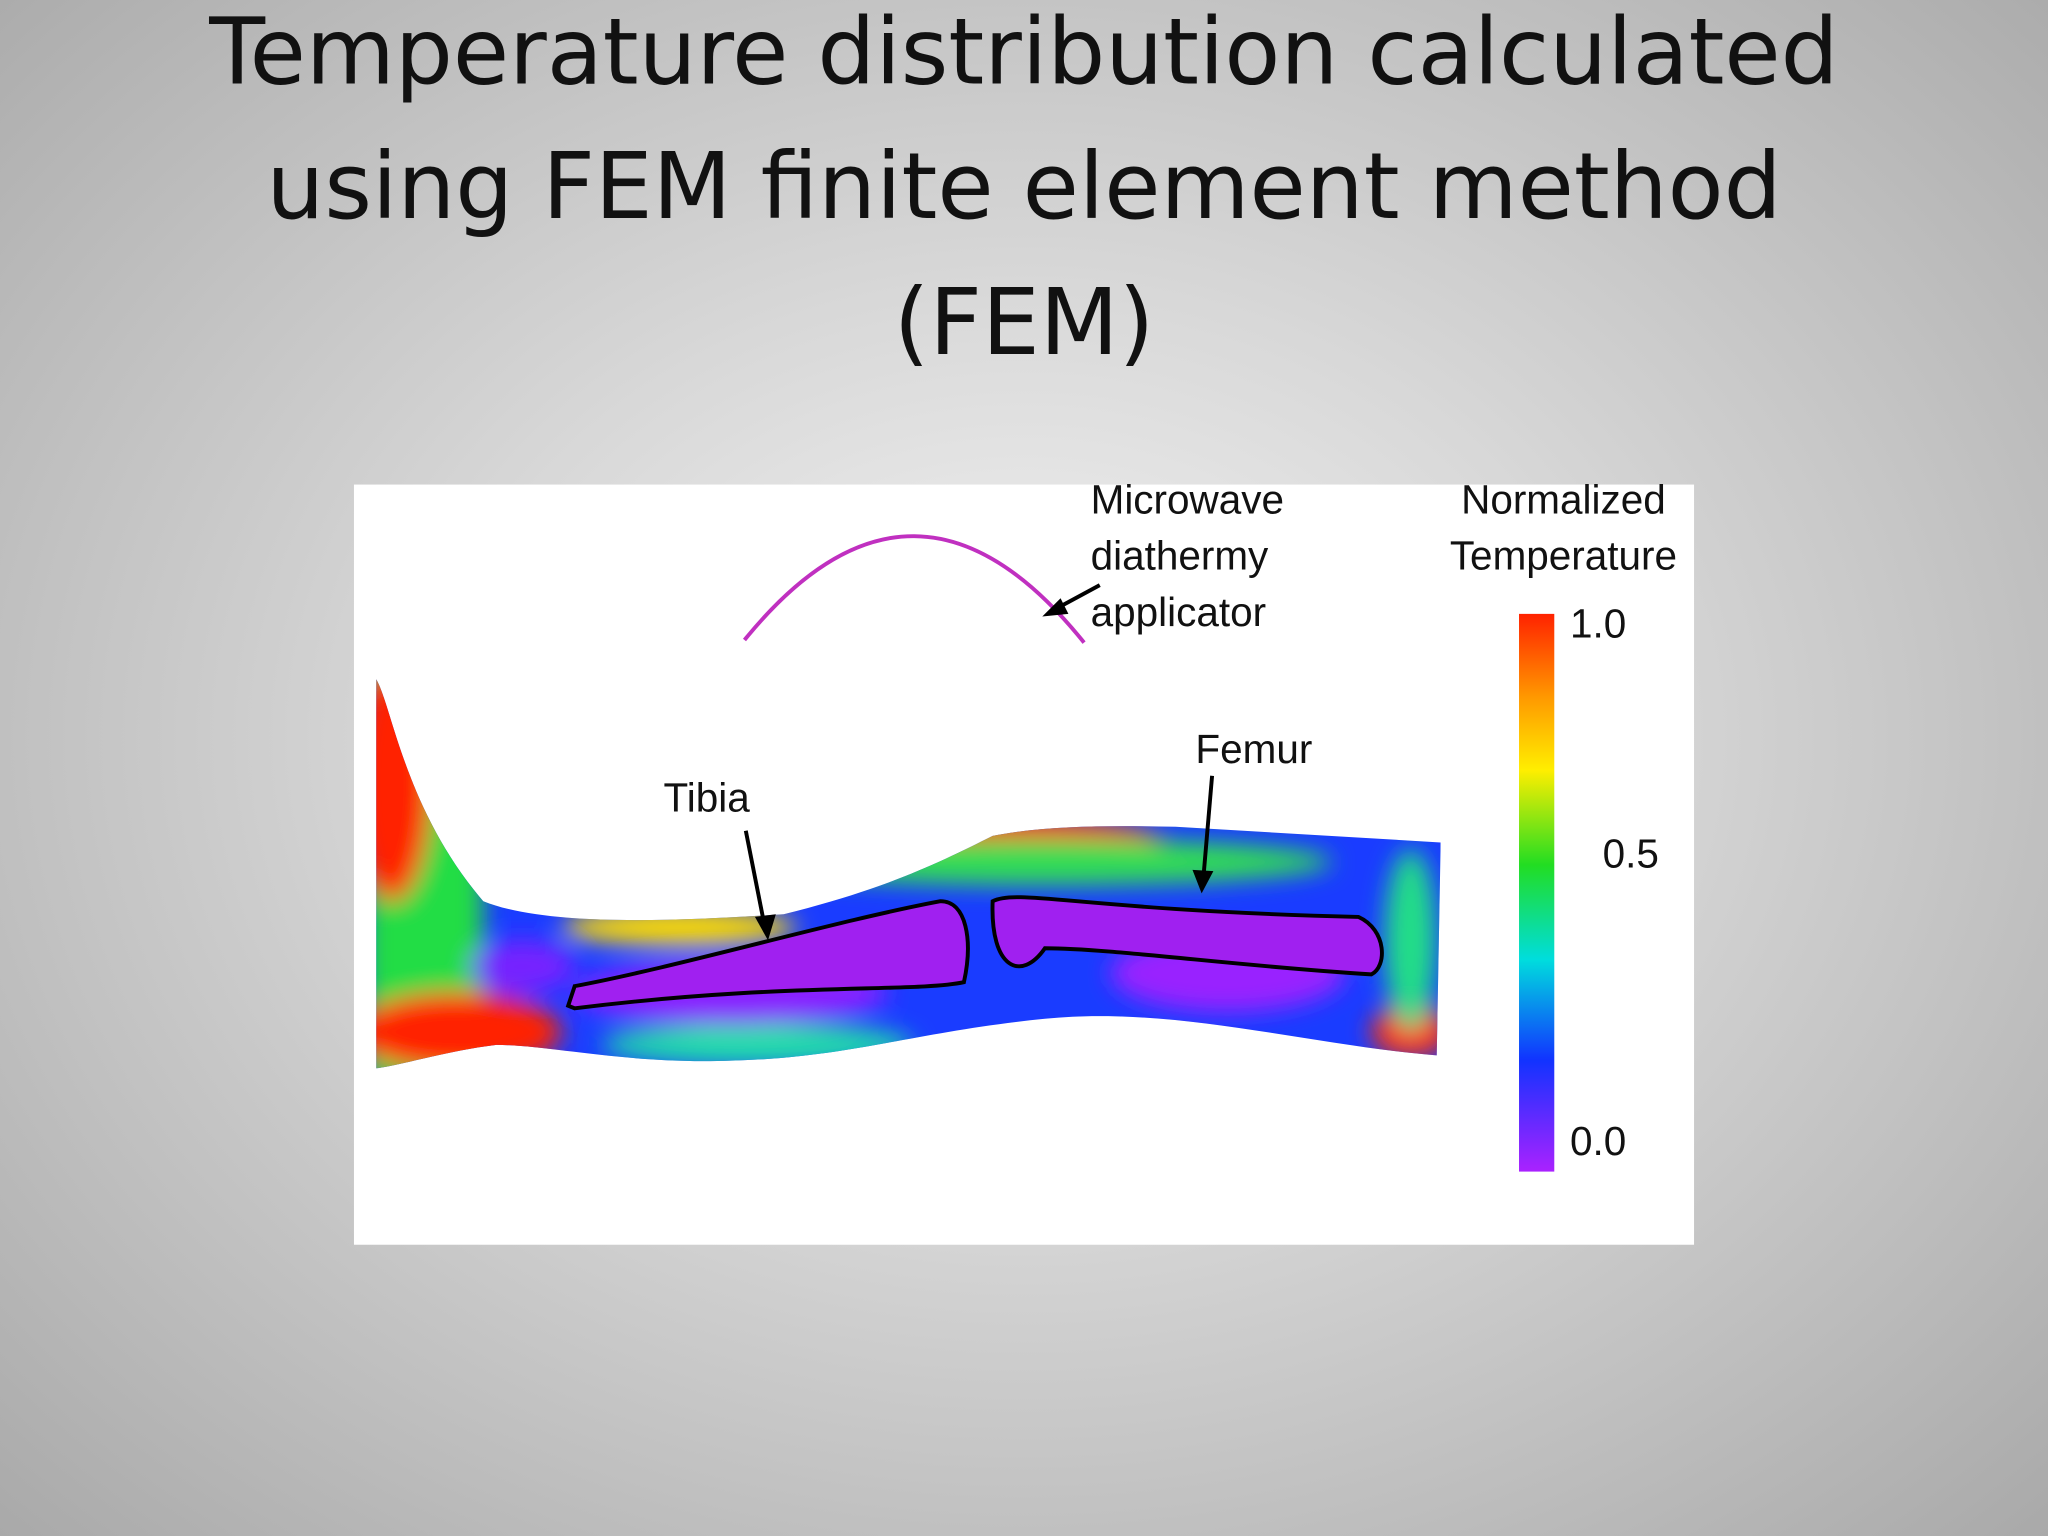 The image size is (2048, 1536). What do you see at coordinates (1023, 53) in the screenshot?
I see `title-line: Temperature distribution calculated` at bounding box center [1023, 53].